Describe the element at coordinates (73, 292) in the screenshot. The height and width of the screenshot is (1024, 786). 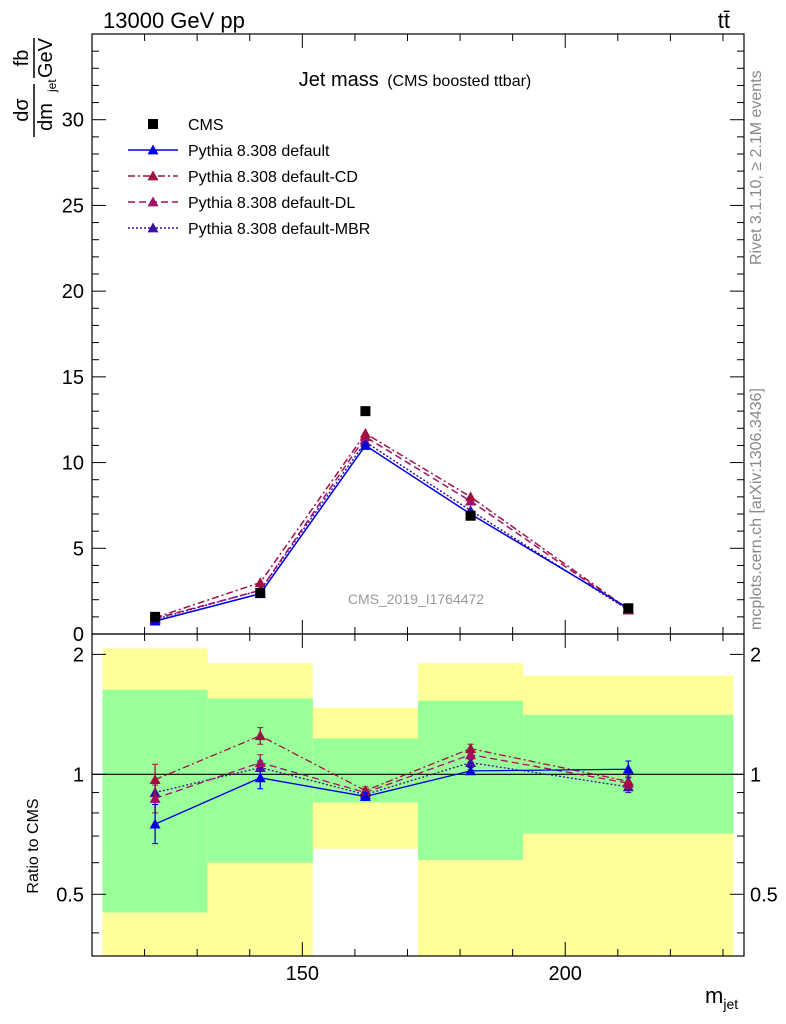
I see `main-ytick-label-20: 20` at that location.